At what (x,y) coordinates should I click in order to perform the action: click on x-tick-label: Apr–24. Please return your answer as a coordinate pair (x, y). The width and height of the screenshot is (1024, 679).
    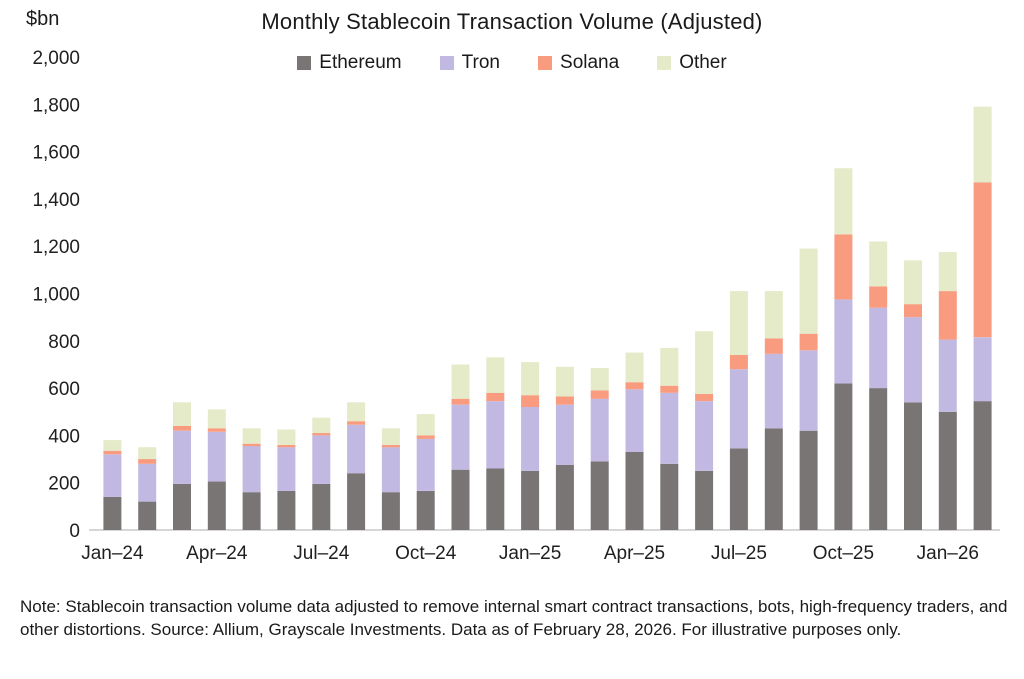
    Looking at the image, I should click on (217, 553).